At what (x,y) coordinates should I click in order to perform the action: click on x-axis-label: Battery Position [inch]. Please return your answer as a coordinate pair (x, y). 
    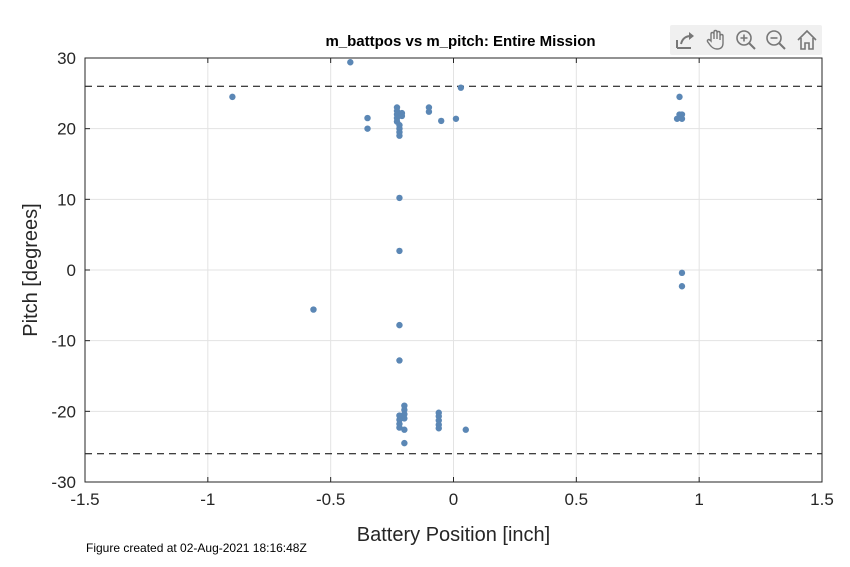
    Looking at the image, I should click on (453, 535).